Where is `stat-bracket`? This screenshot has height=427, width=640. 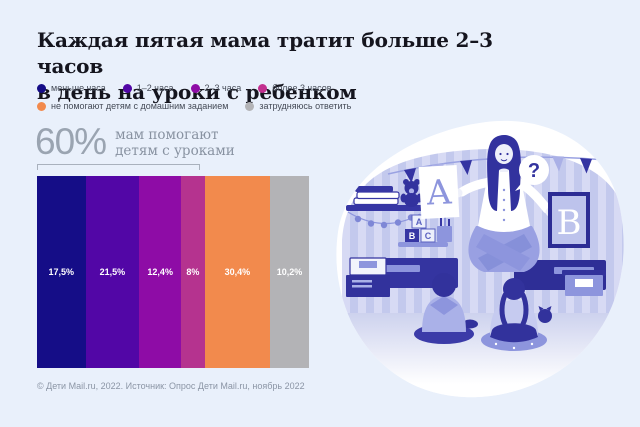 stat-bracket is located at coordinates (118, 167).